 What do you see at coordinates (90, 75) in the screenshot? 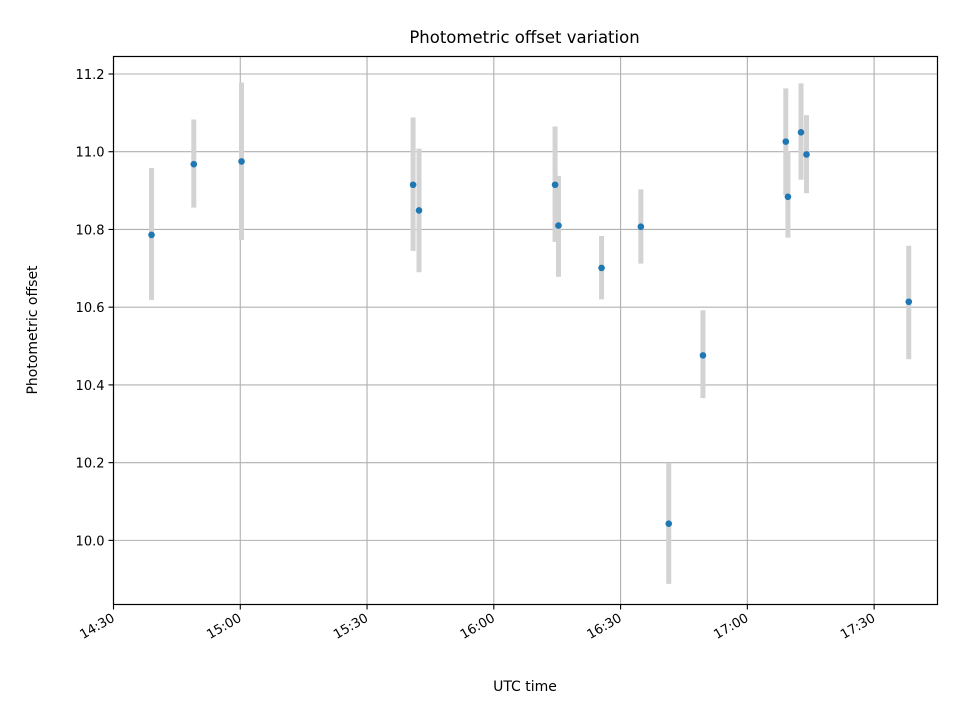
I see `y-tick-label: 11.2` at bounding box center [90, 75].